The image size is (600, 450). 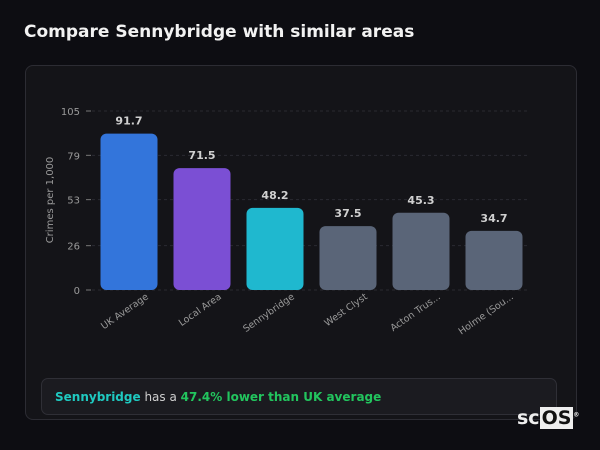 I want to click on y-tick-label: 0, so click(x=77, y=291).